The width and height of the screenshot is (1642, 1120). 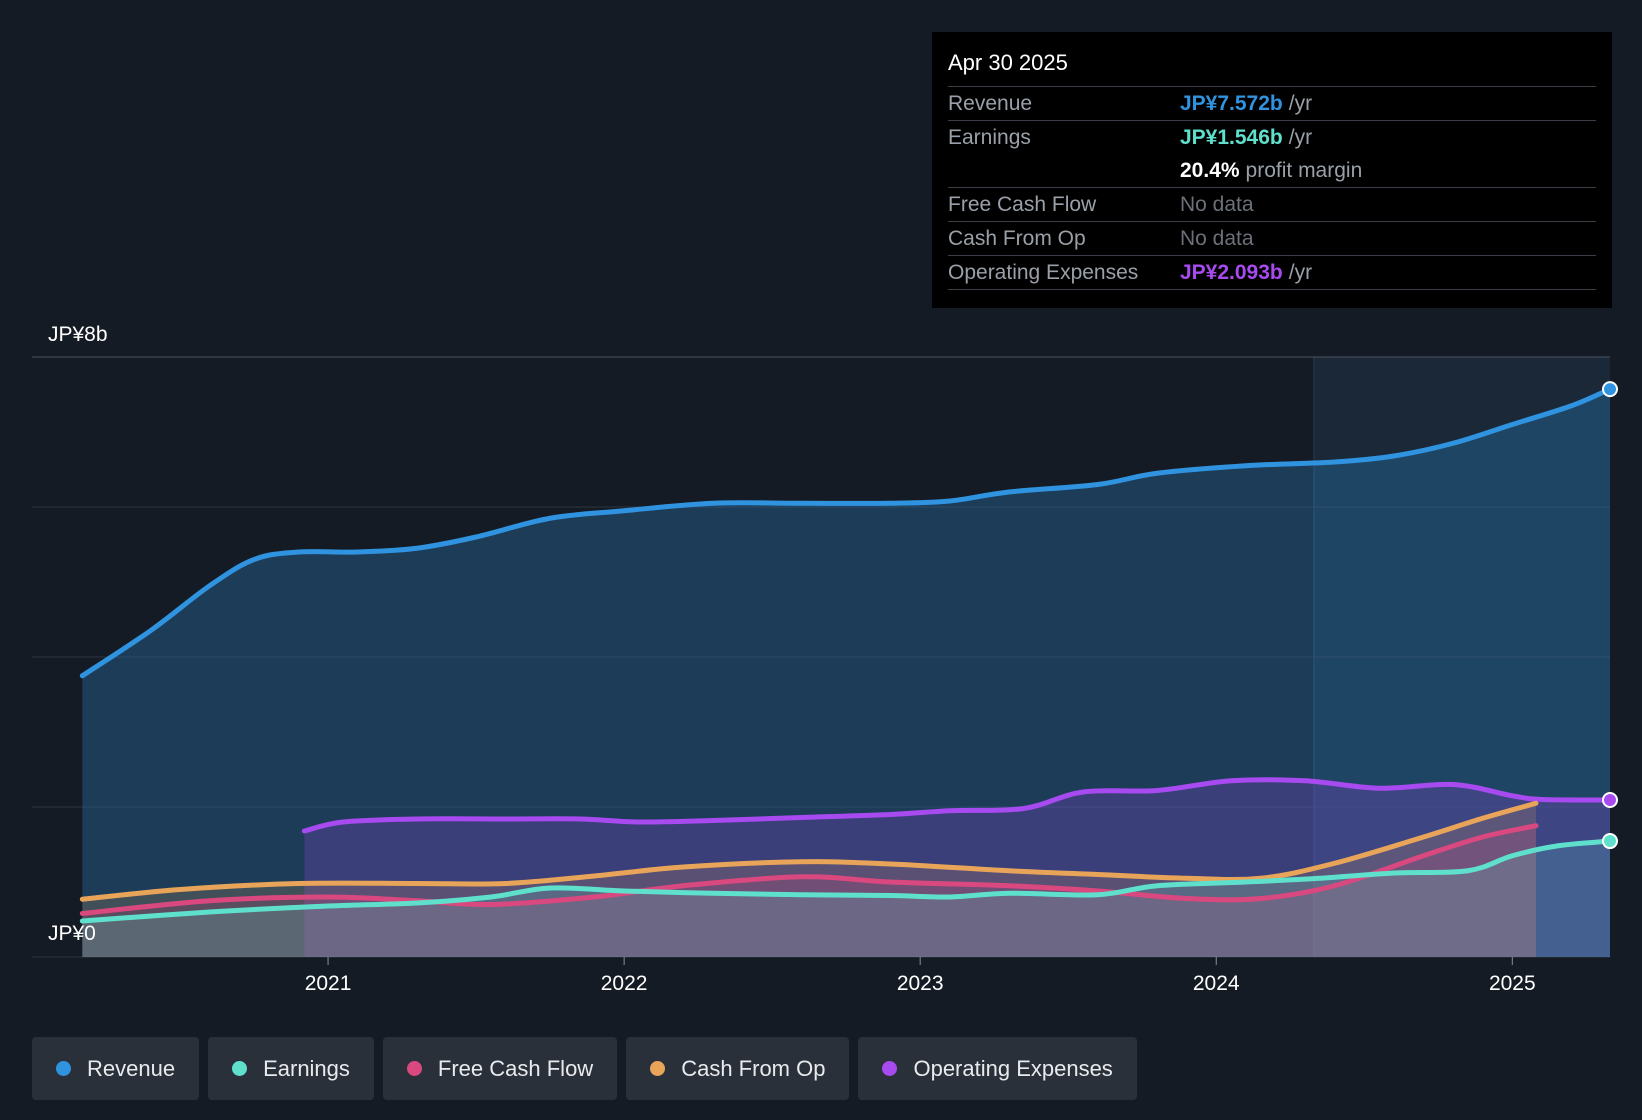 I want to click on area-free-cash-flow, so click(x=809, y=891).